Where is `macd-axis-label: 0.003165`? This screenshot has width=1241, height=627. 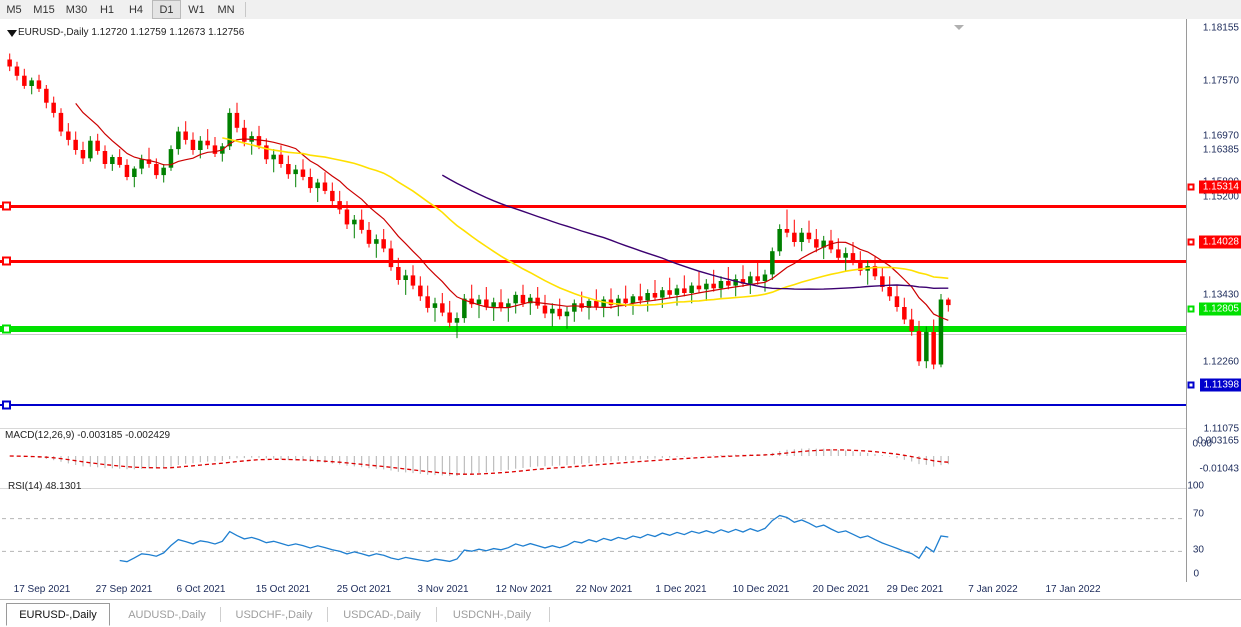
macd-axis-label: 0.003165 is located at coordinates (1218, 441).